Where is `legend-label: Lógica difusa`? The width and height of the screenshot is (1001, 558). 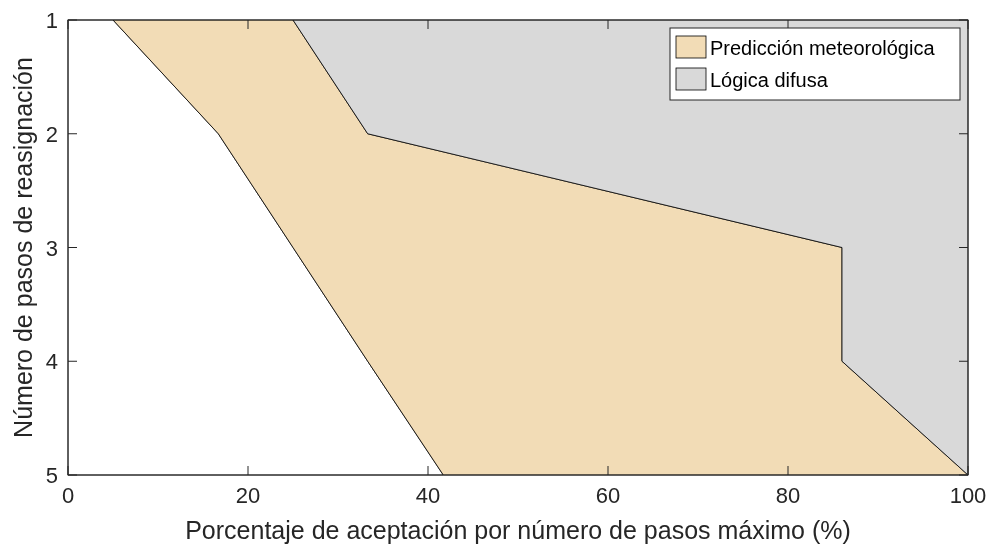 legend-label: Lógica difusa is located at coordinates (769, 80).